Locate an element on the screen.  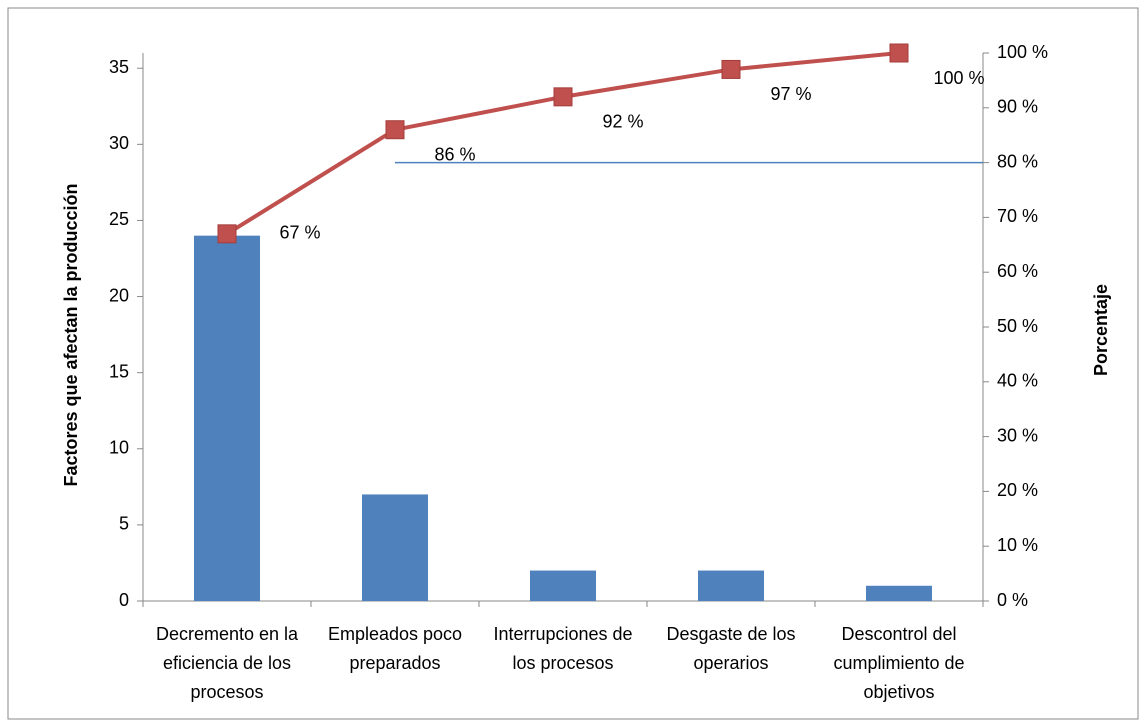
y2-axis-title: Porcentaje is located at coordinates (1101, 330).